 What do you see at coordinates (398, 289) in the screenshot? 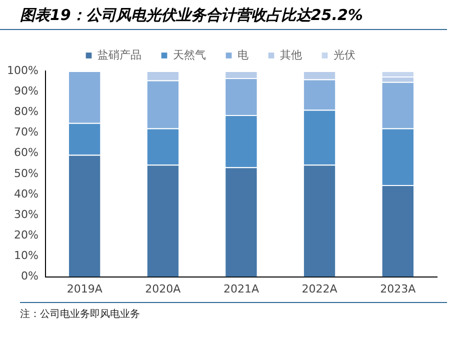
I see `x-tick-label: 2023A` at bounding box center [398, 289].